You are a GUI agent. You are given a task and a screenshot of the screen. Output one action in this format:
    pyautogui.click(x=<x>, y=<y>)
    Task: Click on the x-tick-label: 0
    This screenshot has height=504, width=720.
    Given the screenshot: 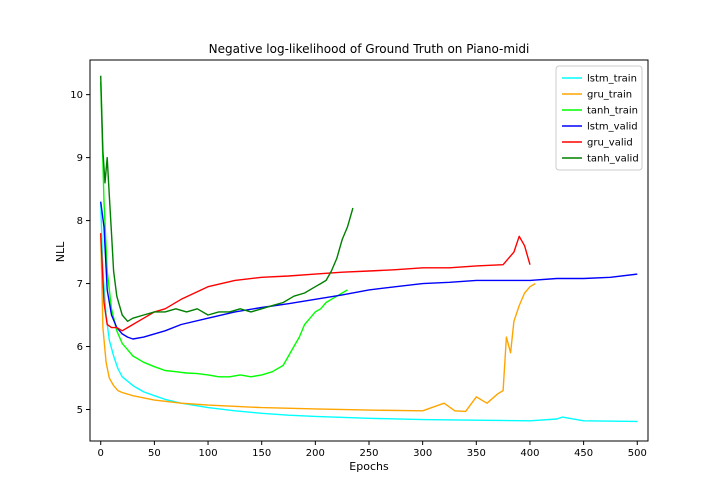 What is the action you would take?
    pyautogui.click(x=101, y=453)
    